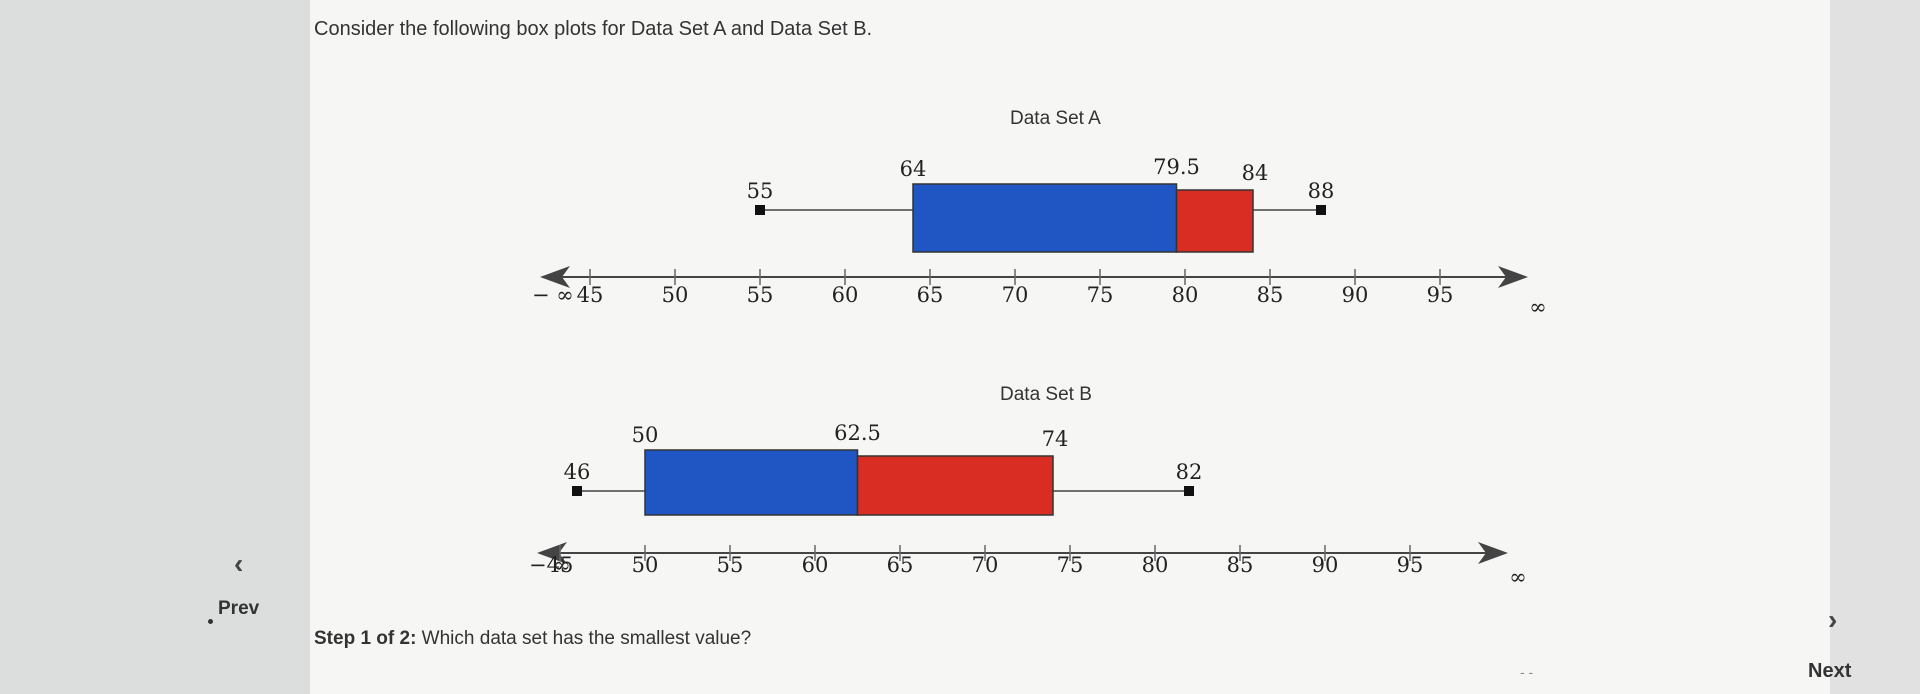 This screenshot has width=1920, height=694. Describe the element at coordinates (210, 621) in the screenshot. I see `focus-dot` at that location.